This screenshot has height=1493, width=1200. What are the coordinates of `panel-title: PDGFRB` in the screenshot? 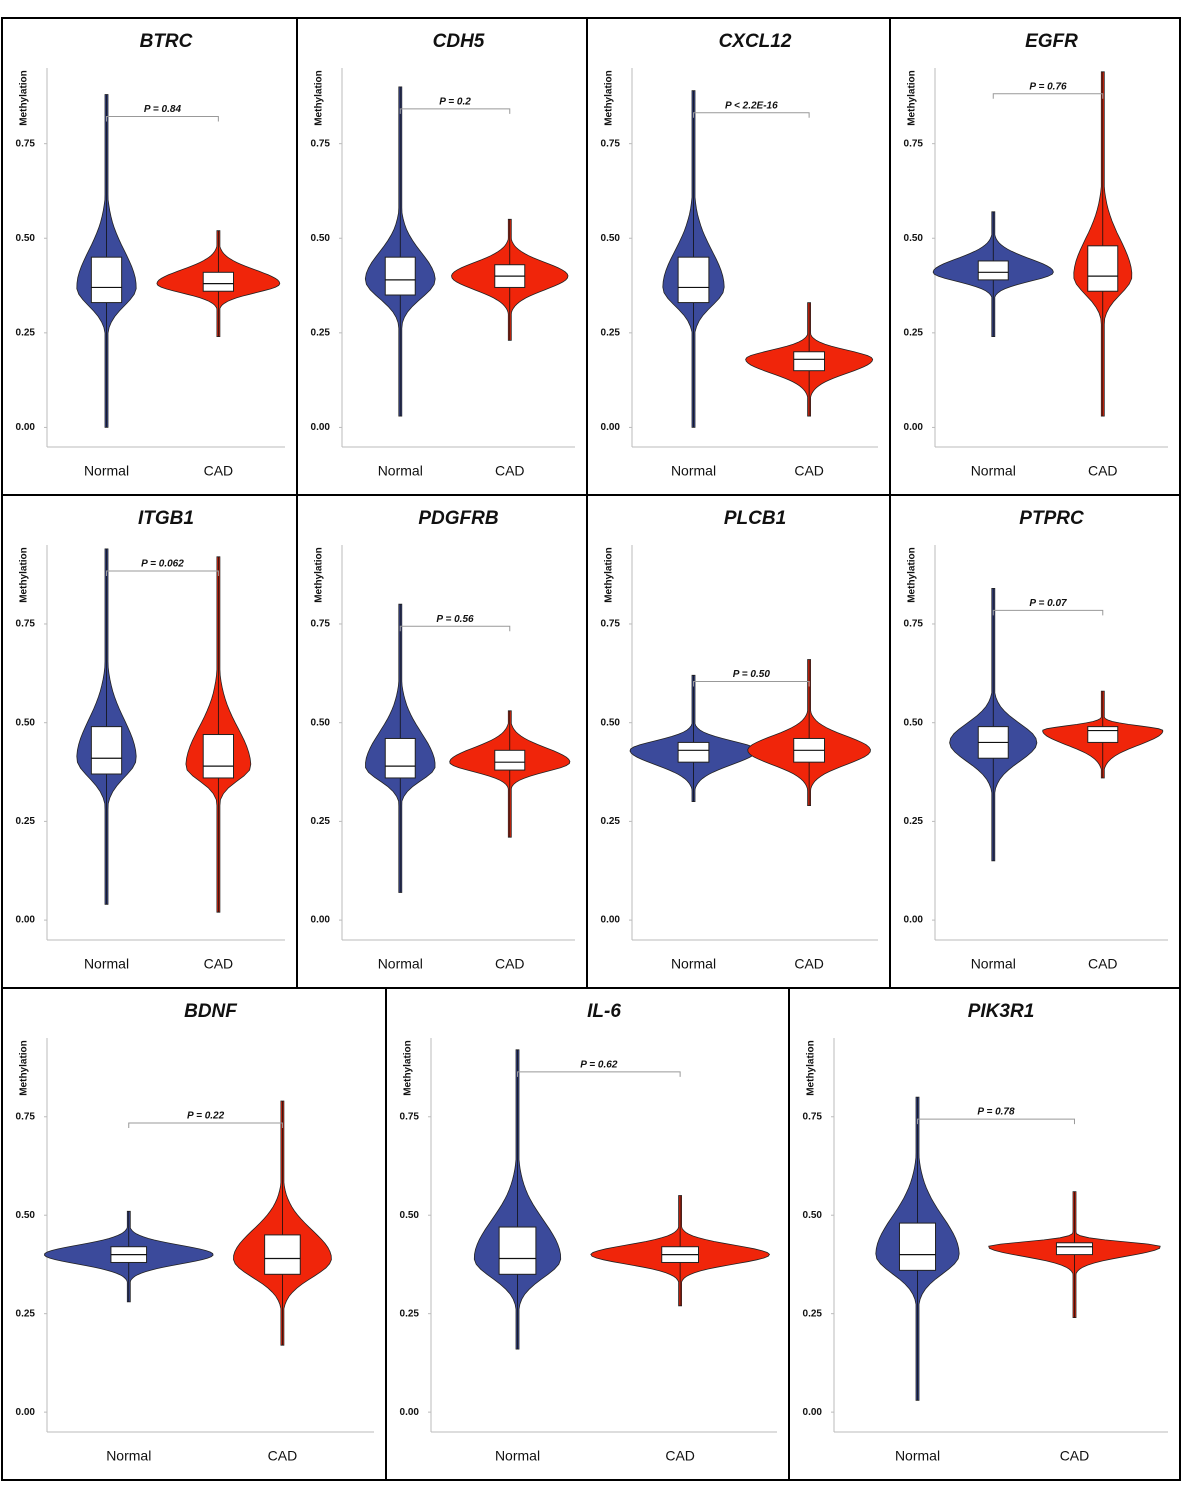 It's located at (458, 518).